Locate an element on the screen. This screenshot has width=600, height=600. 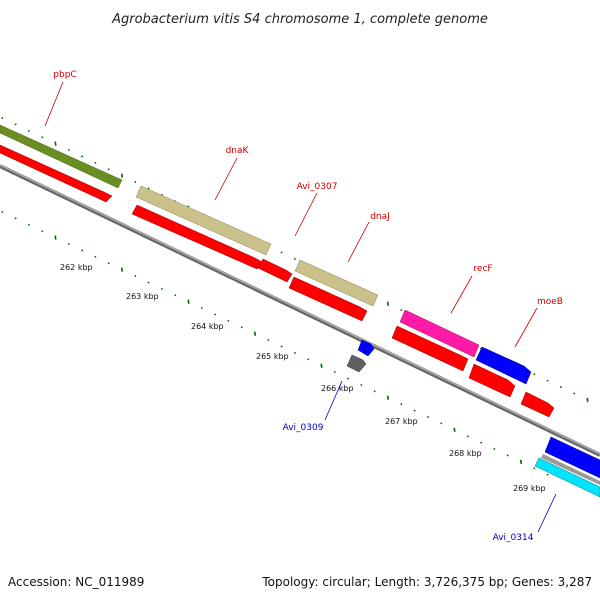
feature-moeb is located at coordinates (503, 365).